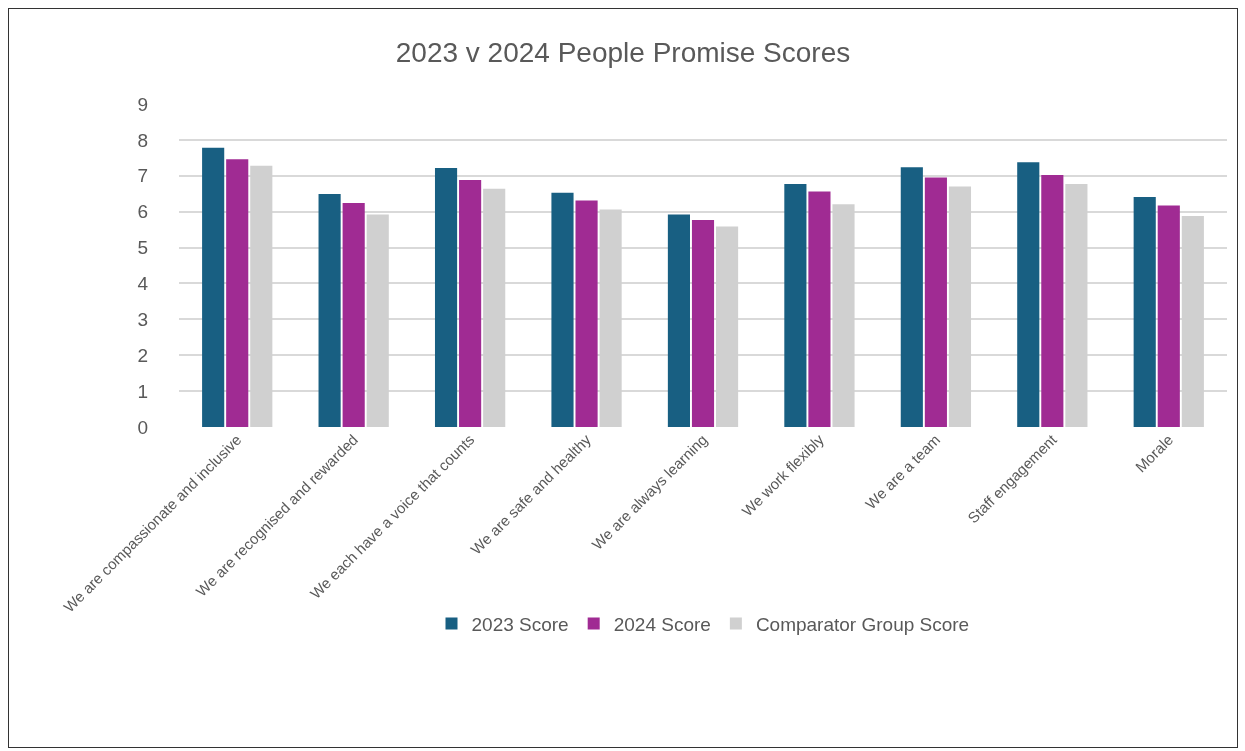  I want to click on y-tick-label: 3, so click(142, 319).